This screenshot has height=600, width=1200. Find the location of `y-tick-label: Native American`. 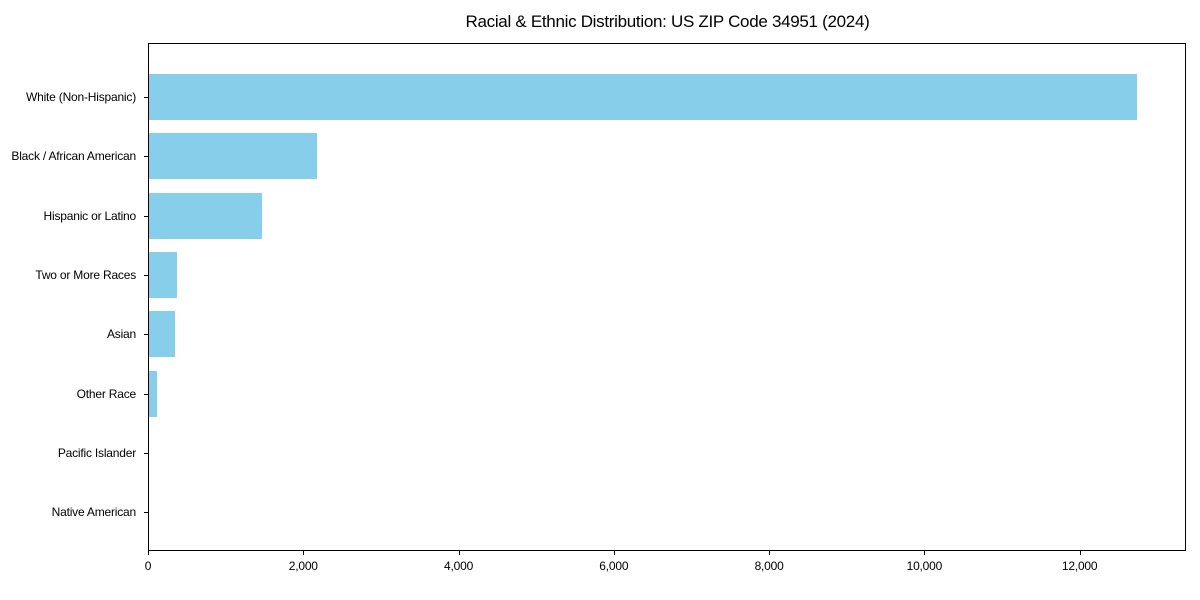

y-tick-label: Native American is located at coordinates (94, 512).